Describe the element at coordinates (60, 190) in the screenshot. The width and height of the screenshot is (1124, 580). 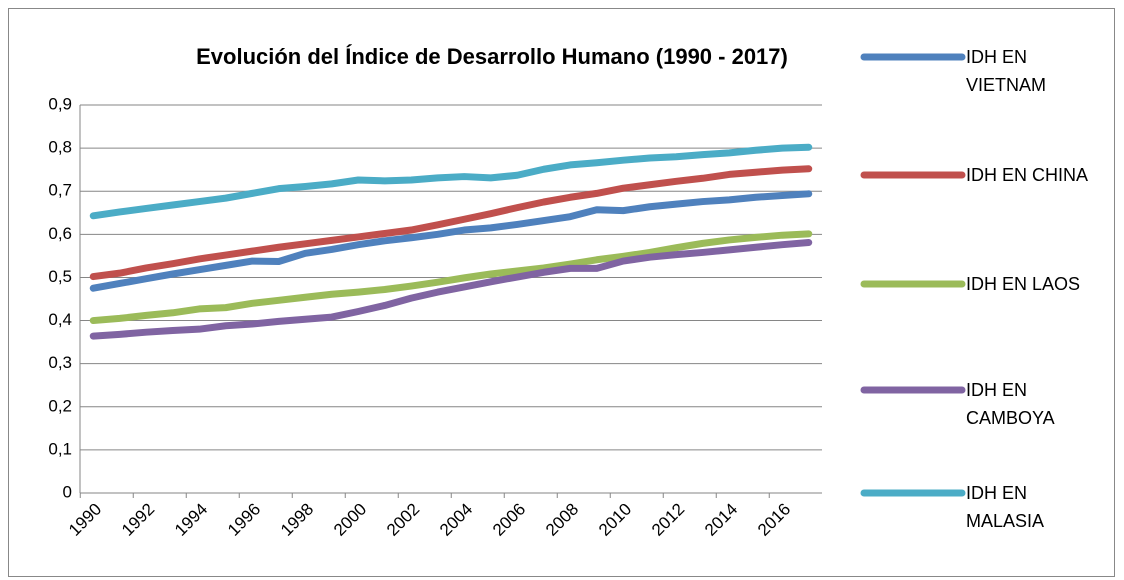
I see `y-tick-label: 0,7` at that location.